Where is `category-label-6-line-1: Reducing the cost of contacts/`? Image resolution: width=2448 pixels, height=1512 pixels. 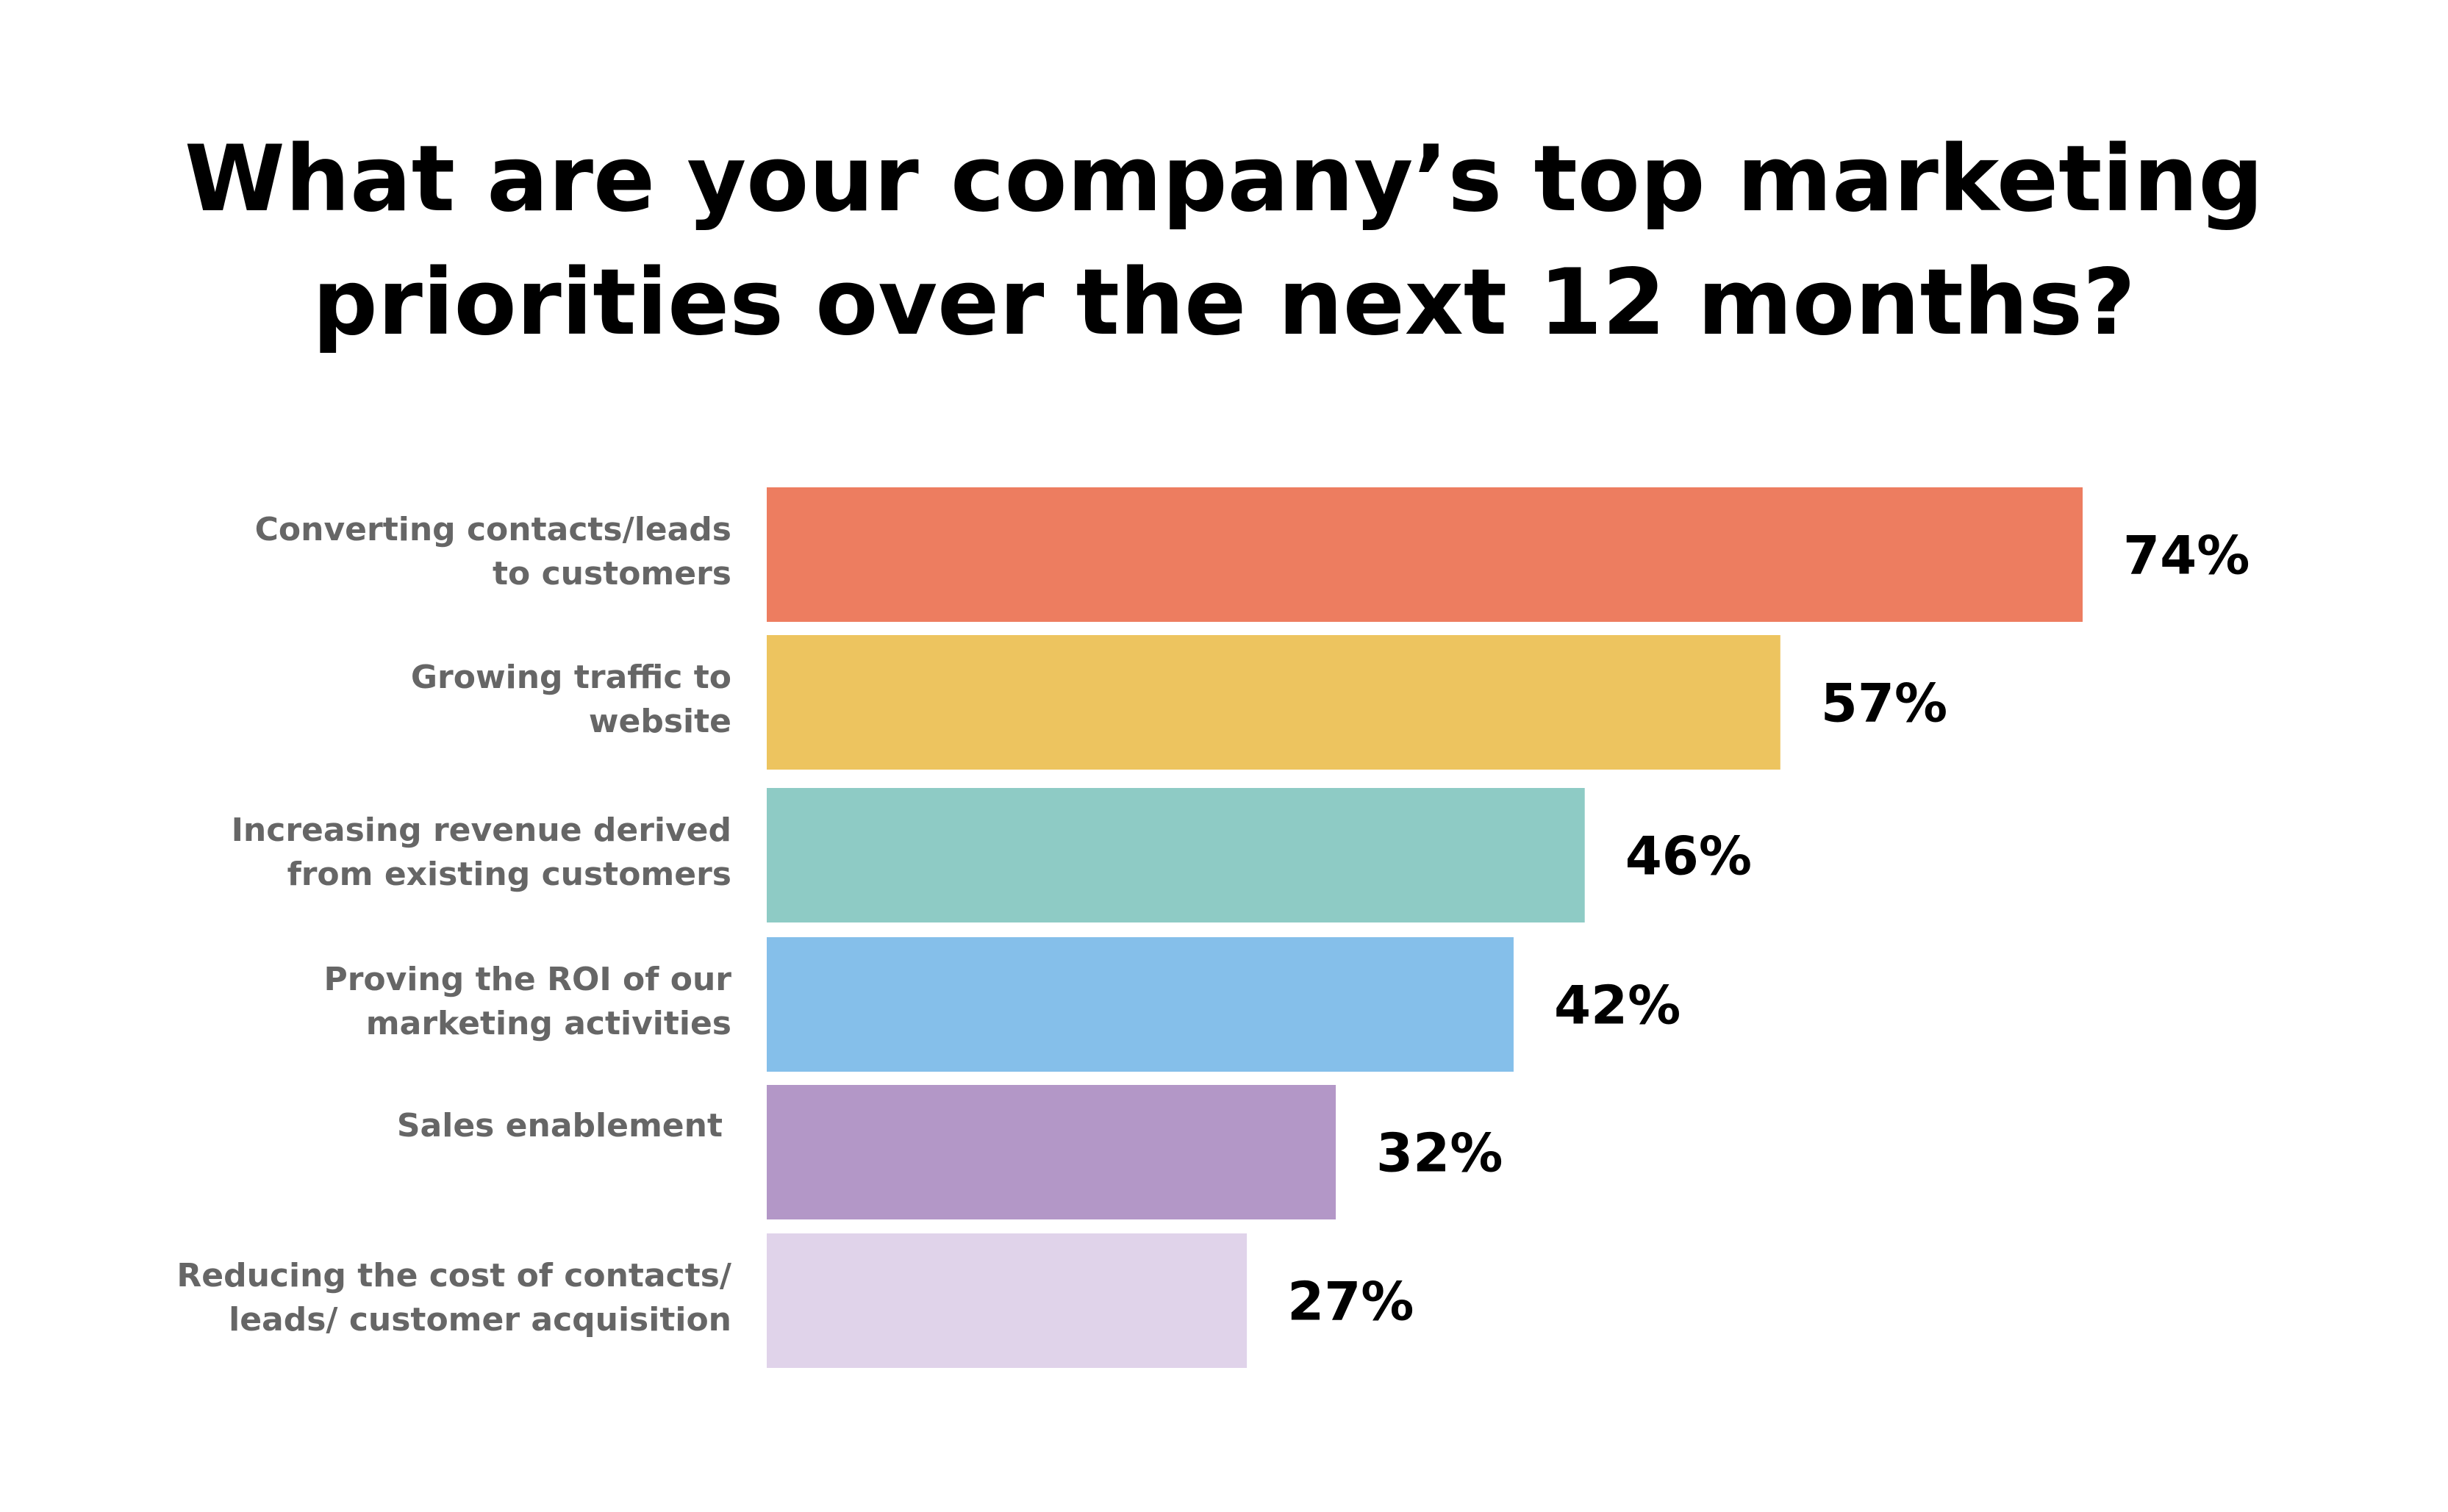
category-label-6-line-1: Reducing the cost of contacts/ is located at coordinates (454, 1275).